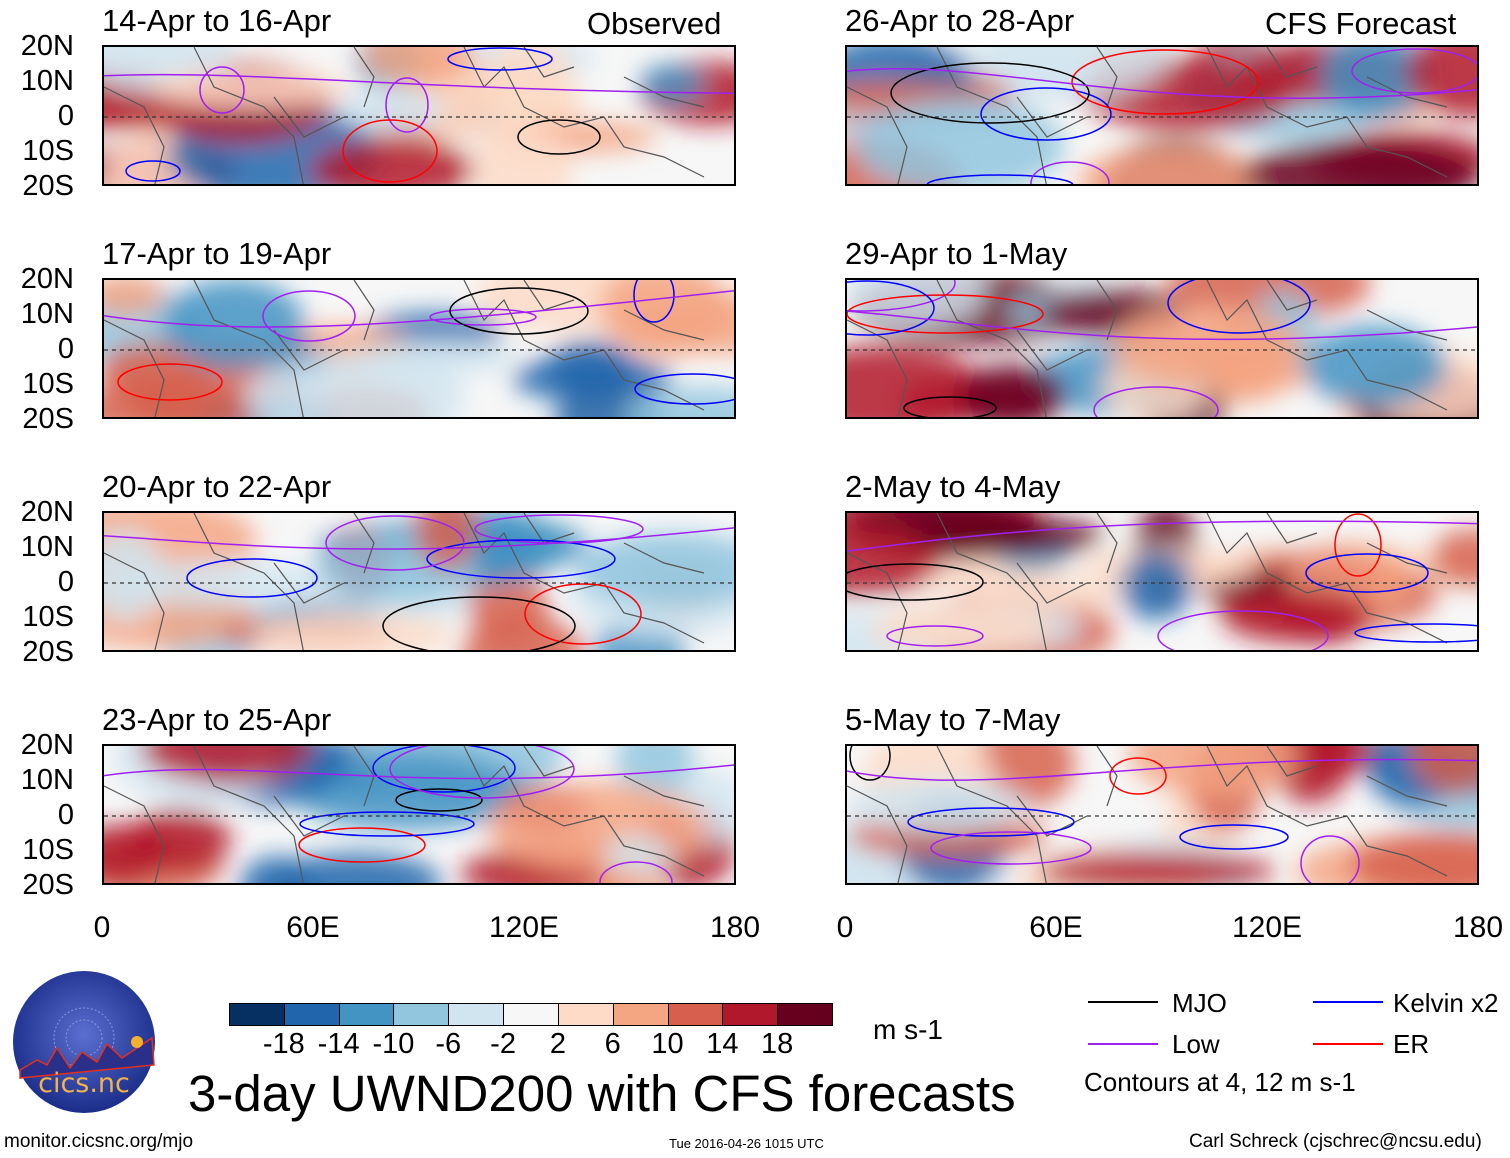  Describe the element at coordinates (953, 486) in the screenshot. I see `panel-title: 2-May to 4-May` at that location.